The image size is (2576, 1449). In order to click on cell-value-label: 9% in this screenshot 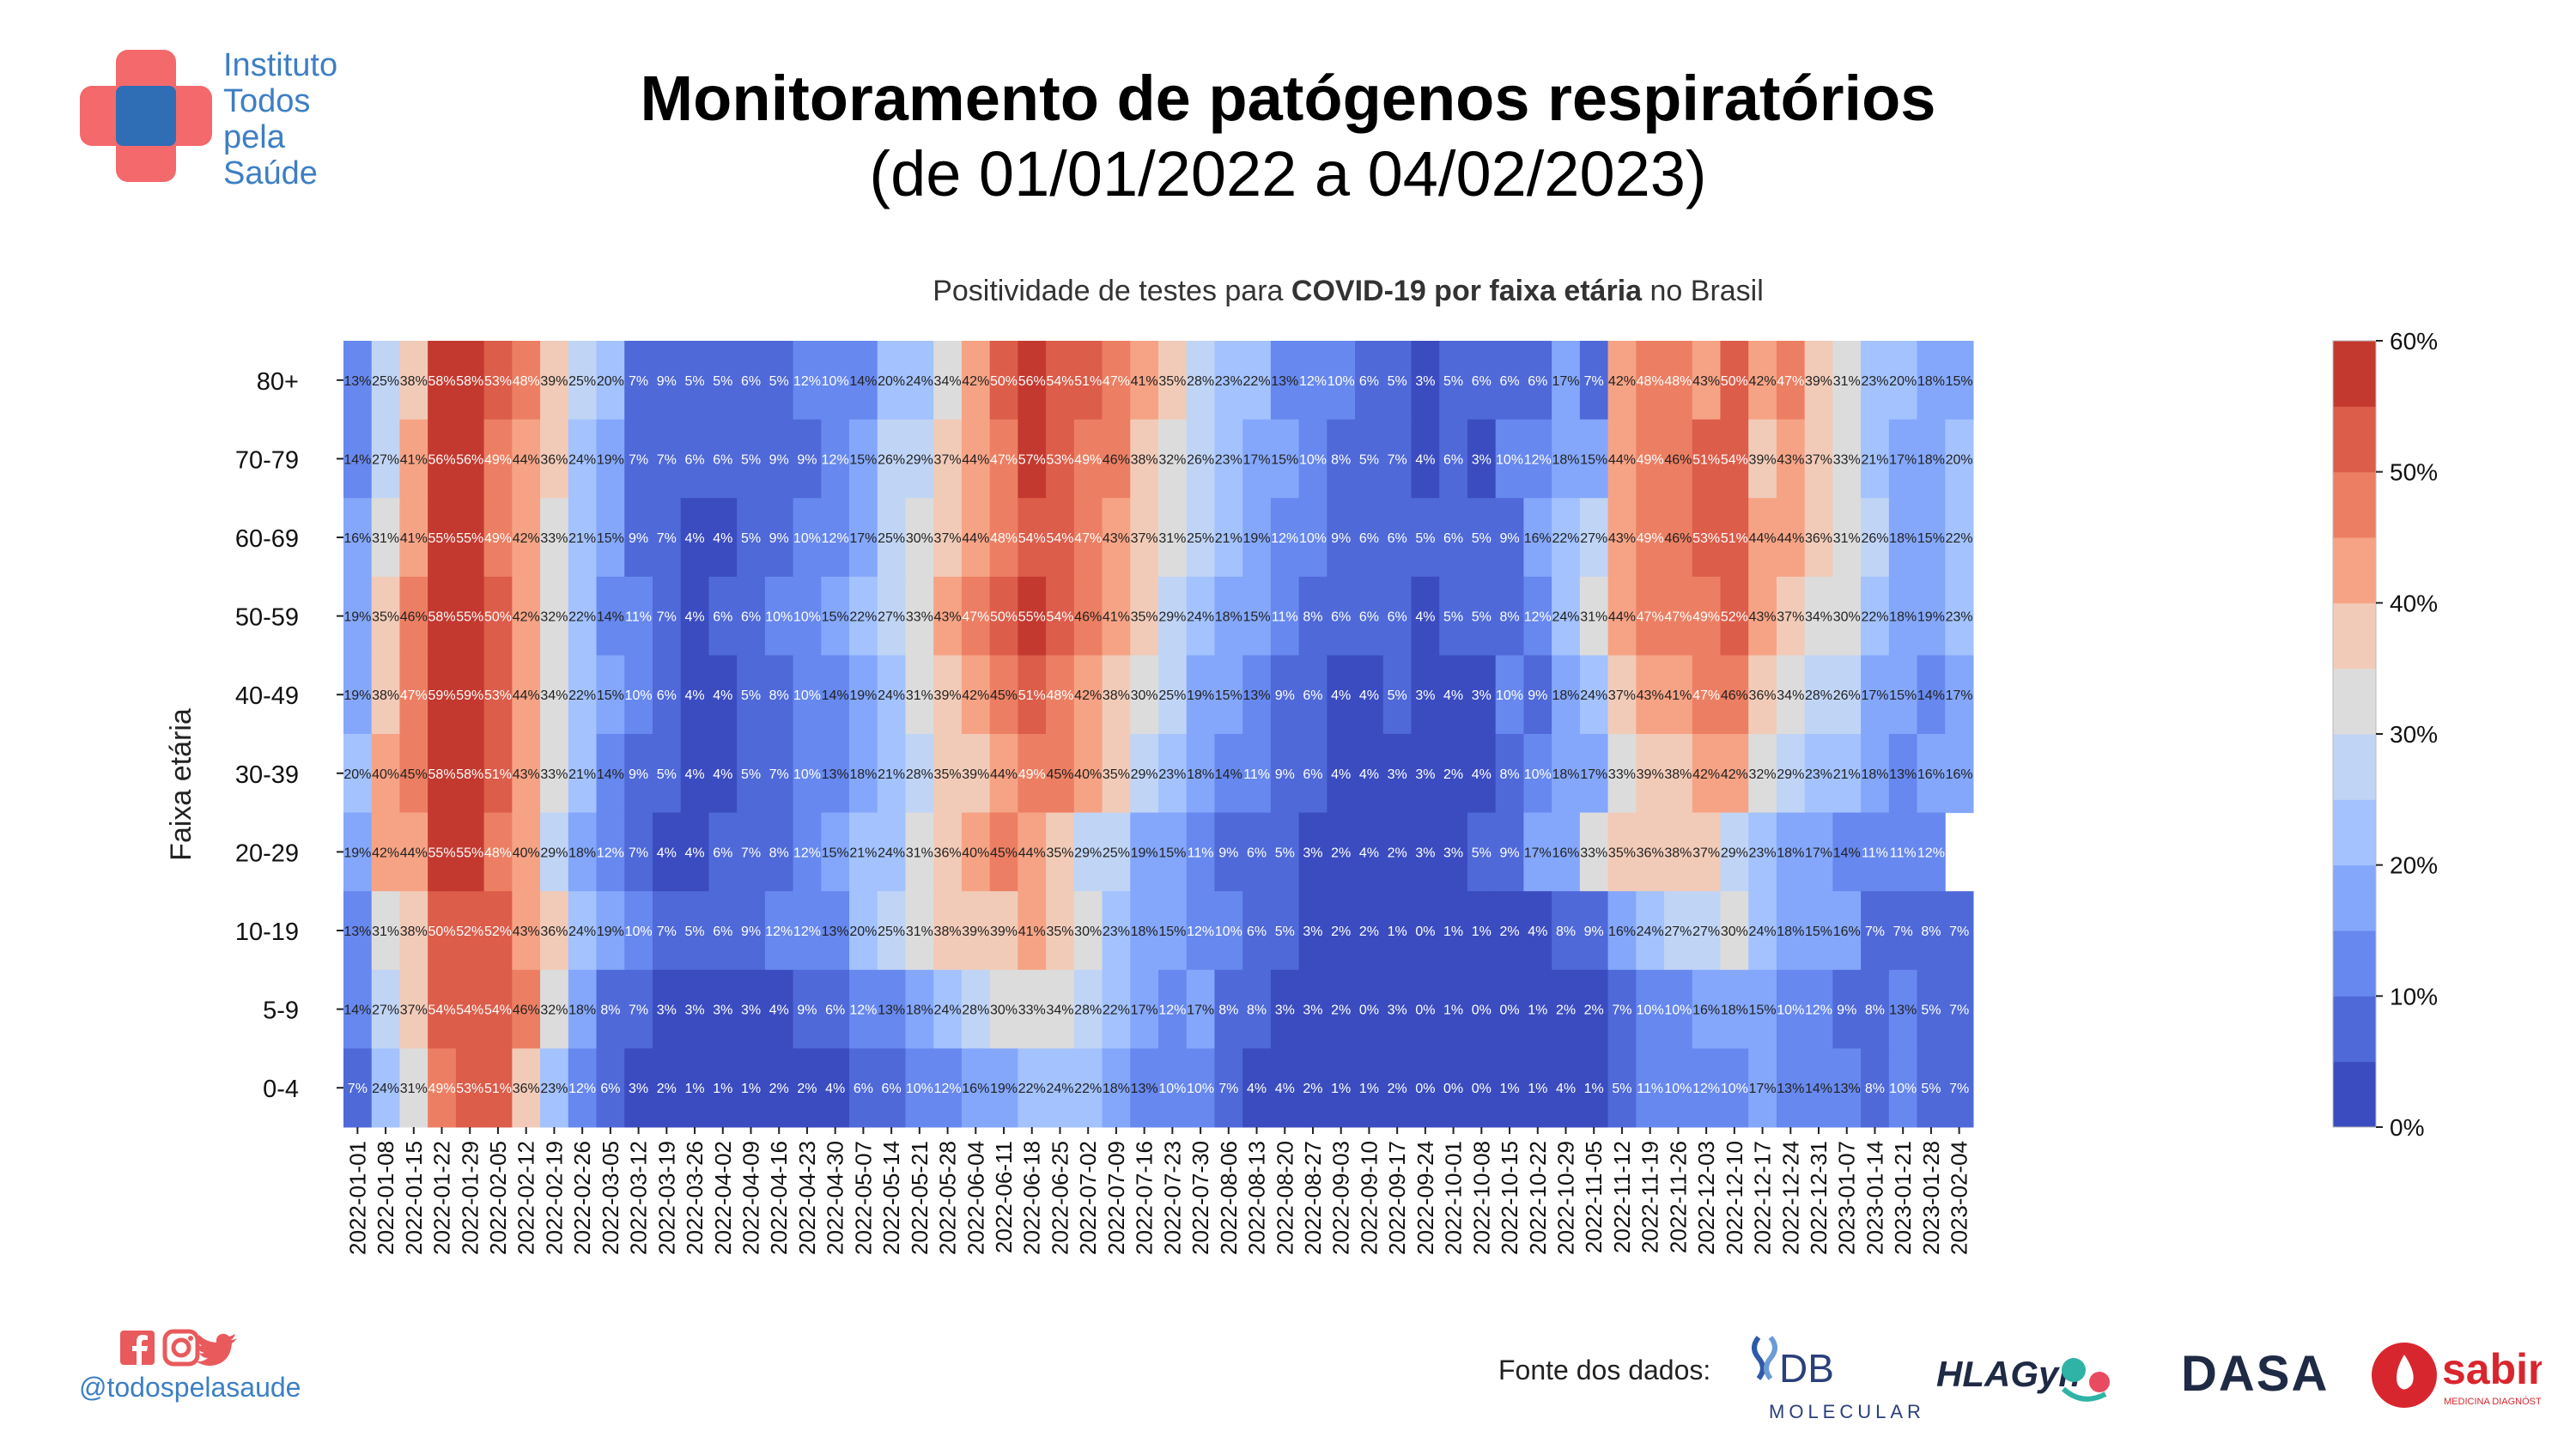, I will do `click(779, 538)`.